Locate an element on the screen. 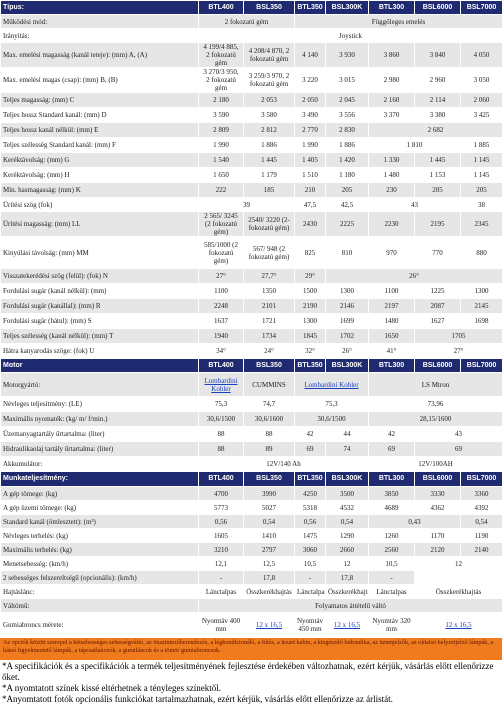 This screenshot has width=502, height=716. spec-label: Ürítési magasság: (mm) LL is located at coordinates (99, 224).